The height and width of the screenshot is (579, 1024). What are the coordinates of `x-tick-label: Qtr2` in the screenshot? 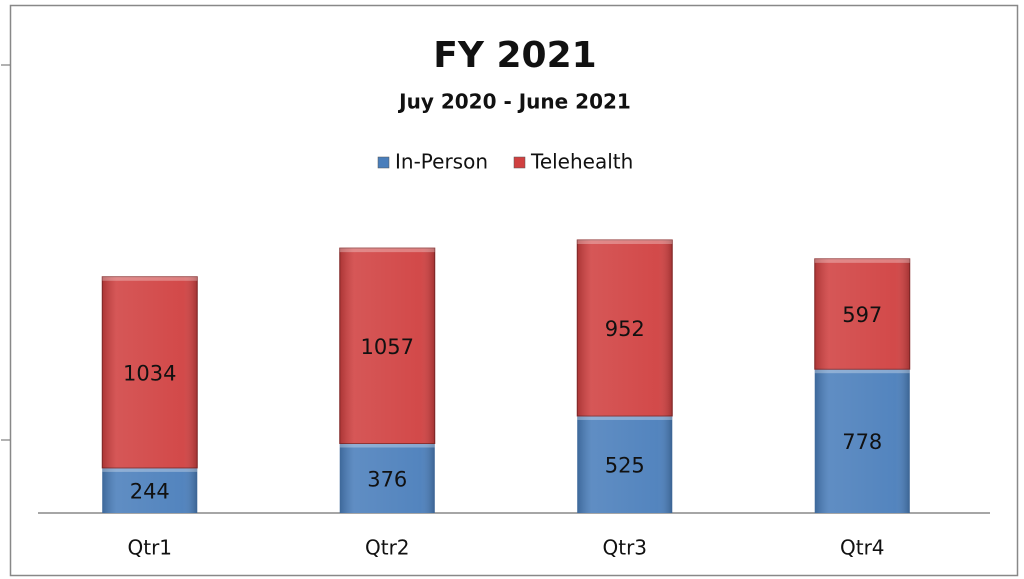 It's located at (387, 548).